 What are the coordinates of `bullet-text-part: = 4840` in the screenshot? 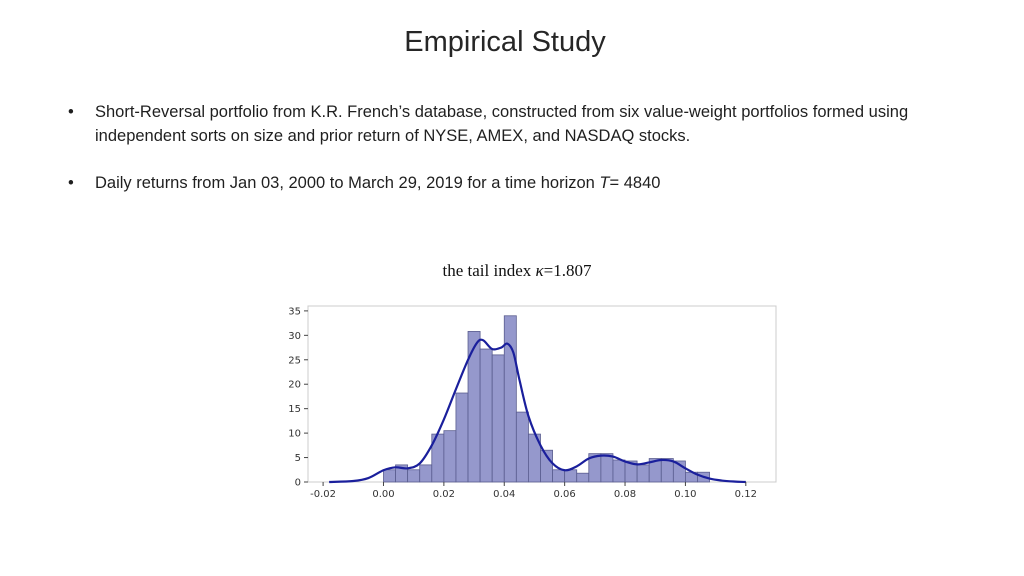 It's located at (635, 183).